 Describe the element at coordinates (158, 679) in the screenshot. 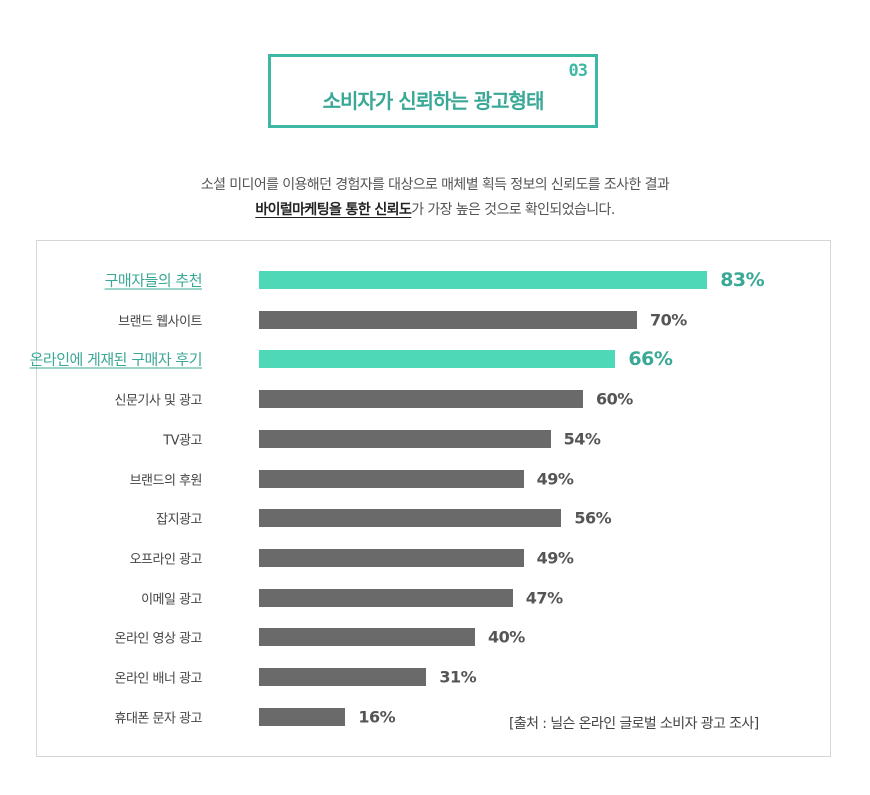

I see `category-label: 온라인 배너 광고` at that location.